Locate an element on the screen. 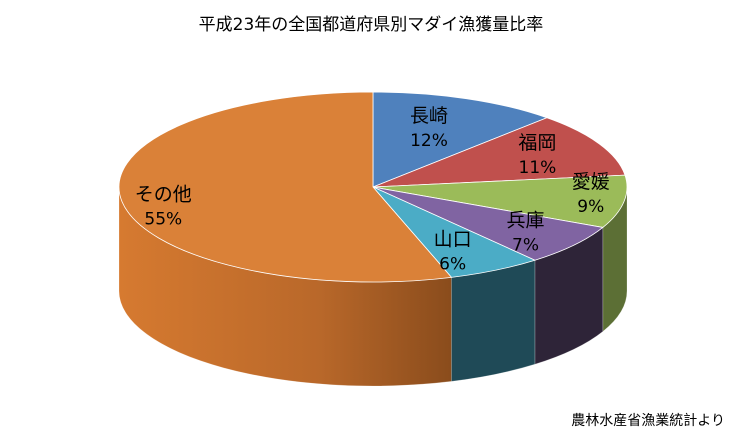 The height and width of the screenshot is (439, 742). slice-percent-label: 6% is located at coordinates (452, 264).